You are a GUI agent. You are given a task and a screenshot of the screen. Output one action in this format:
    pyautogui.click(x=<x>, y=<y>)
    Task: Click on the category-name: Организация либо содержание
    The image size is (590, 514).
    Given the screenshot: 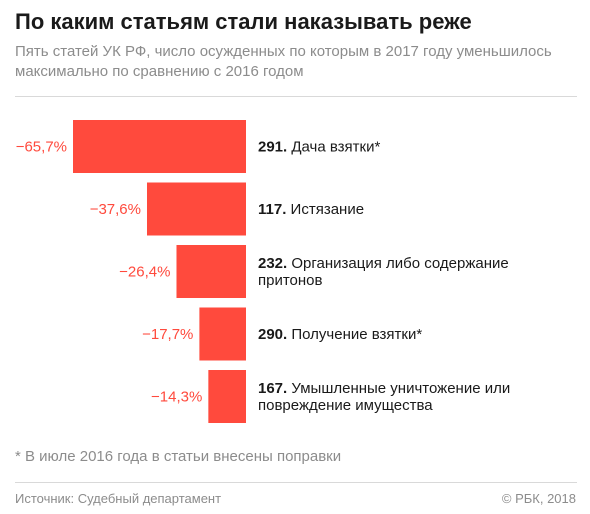 What is the action you would take?
    pyautogui.click(x=399, y=263)
    